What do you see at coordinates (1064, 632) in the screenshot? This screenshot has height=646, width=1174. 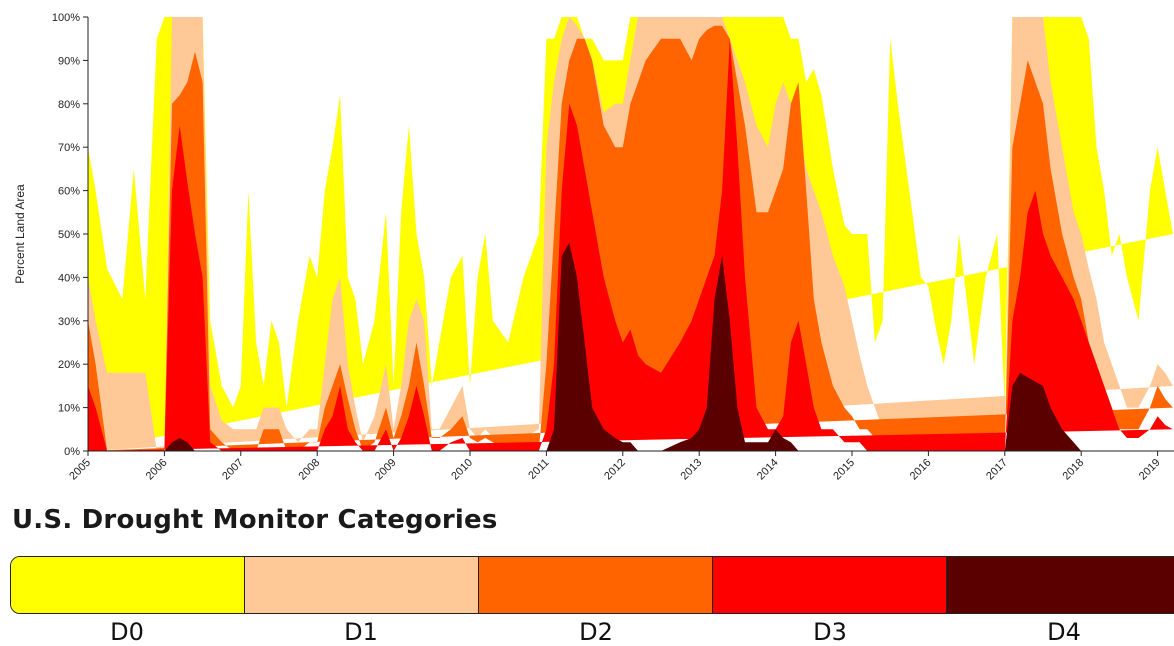 I see `legend-label-d4: D4` at bounding box center [1064, 632].